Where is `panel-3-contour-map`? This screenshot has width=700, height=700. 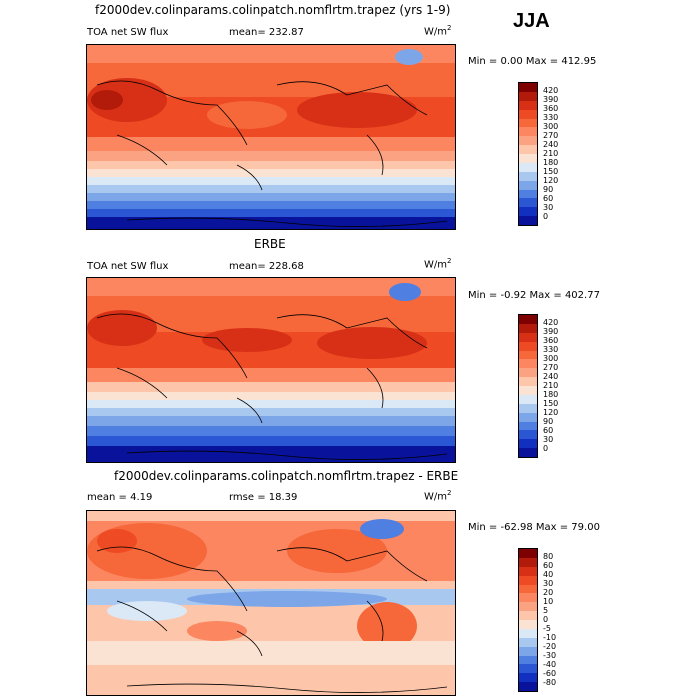 panel-3-contour-map is located at coordinates (271, 603).